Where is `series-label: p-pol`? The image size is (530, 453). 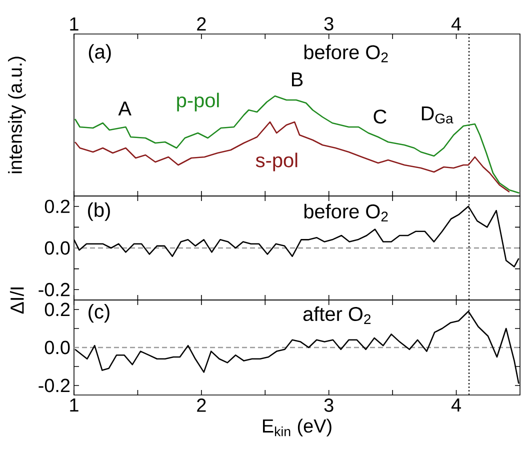 series-label: p-pol is located at coordinates (198, 102).